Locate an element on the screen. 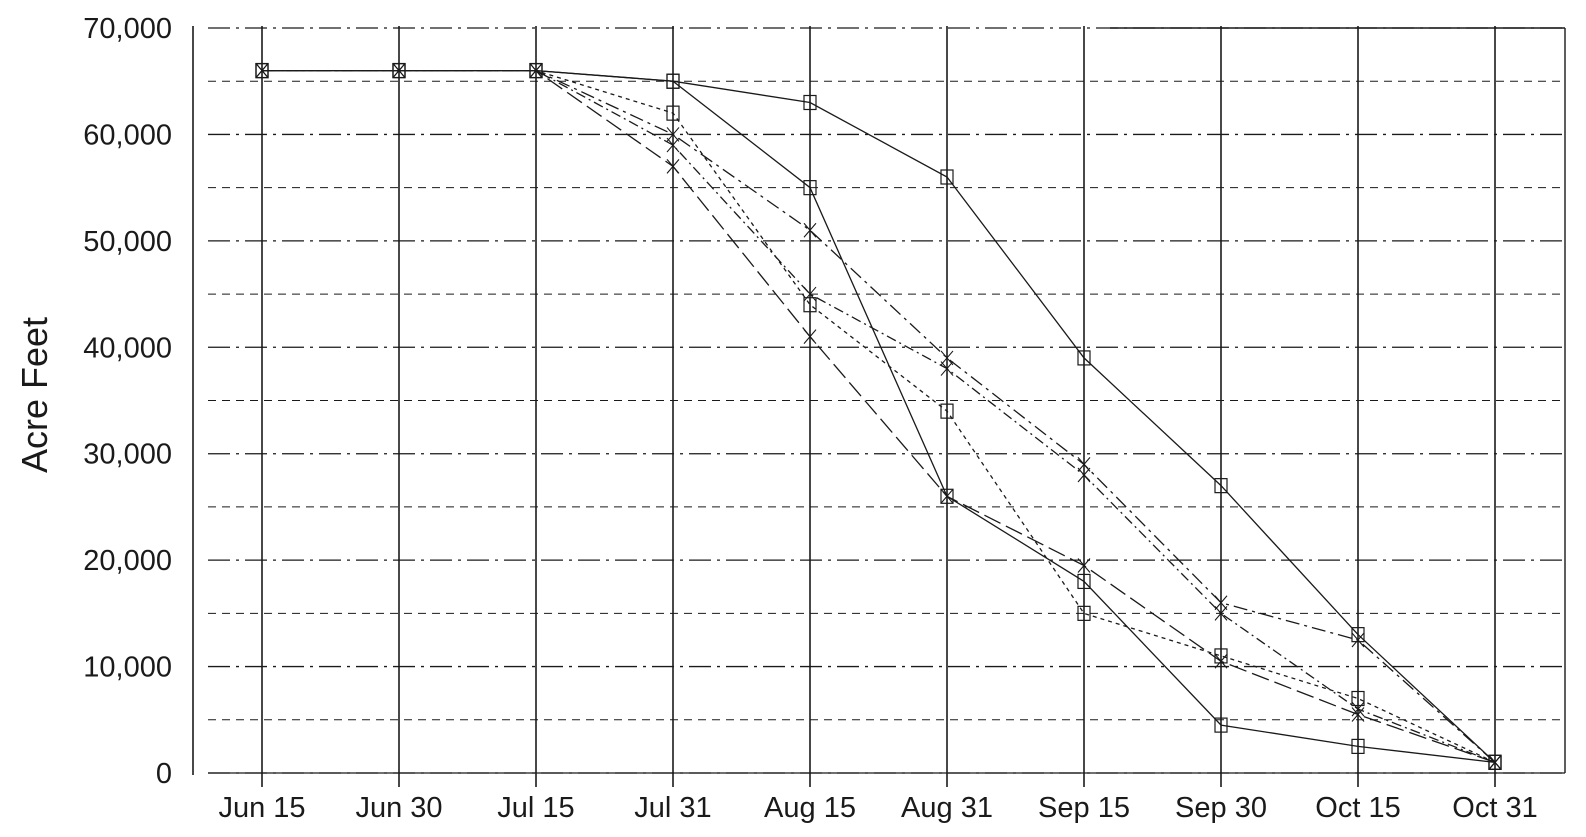 This screenshot has width=1586, height=837. x-tick-label: Sep 30 is located at coordinates (1221, 808).